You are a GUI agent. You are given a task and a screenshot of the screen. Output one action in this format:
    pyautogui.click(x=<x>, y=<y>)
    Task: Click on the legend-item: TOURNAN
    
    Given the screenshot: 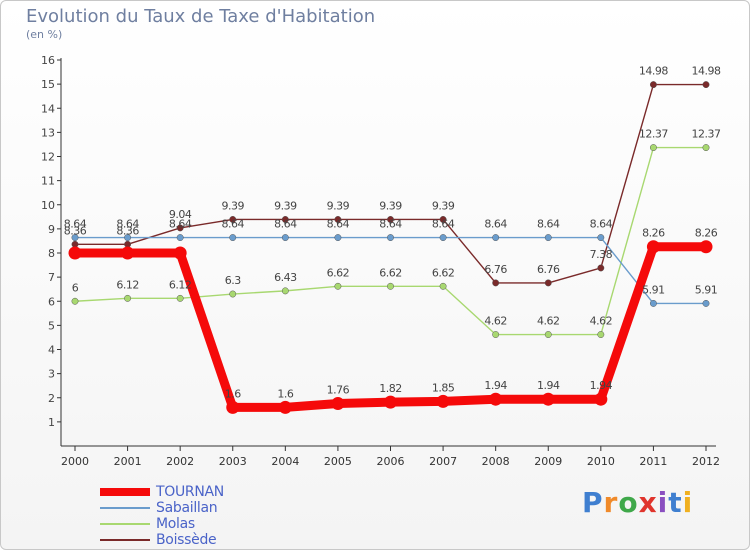 What is the action you would take?
    pyautogui.click(x=162, y=492)
    